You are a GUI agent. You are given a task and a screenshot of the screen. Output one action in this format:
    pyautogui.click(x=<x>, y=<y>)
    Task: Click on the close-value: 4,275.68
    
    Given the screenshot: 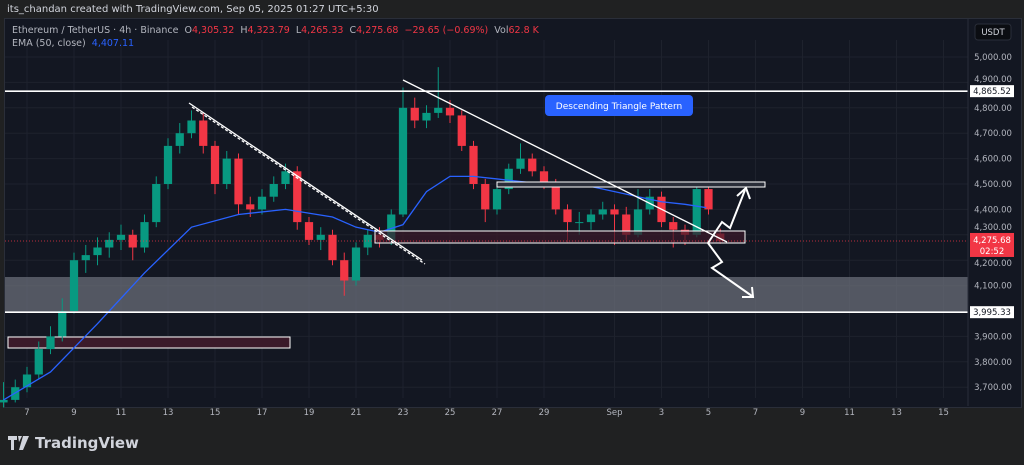 What is the action you would take?
    pyautogui.click(x=377, y=30)
    